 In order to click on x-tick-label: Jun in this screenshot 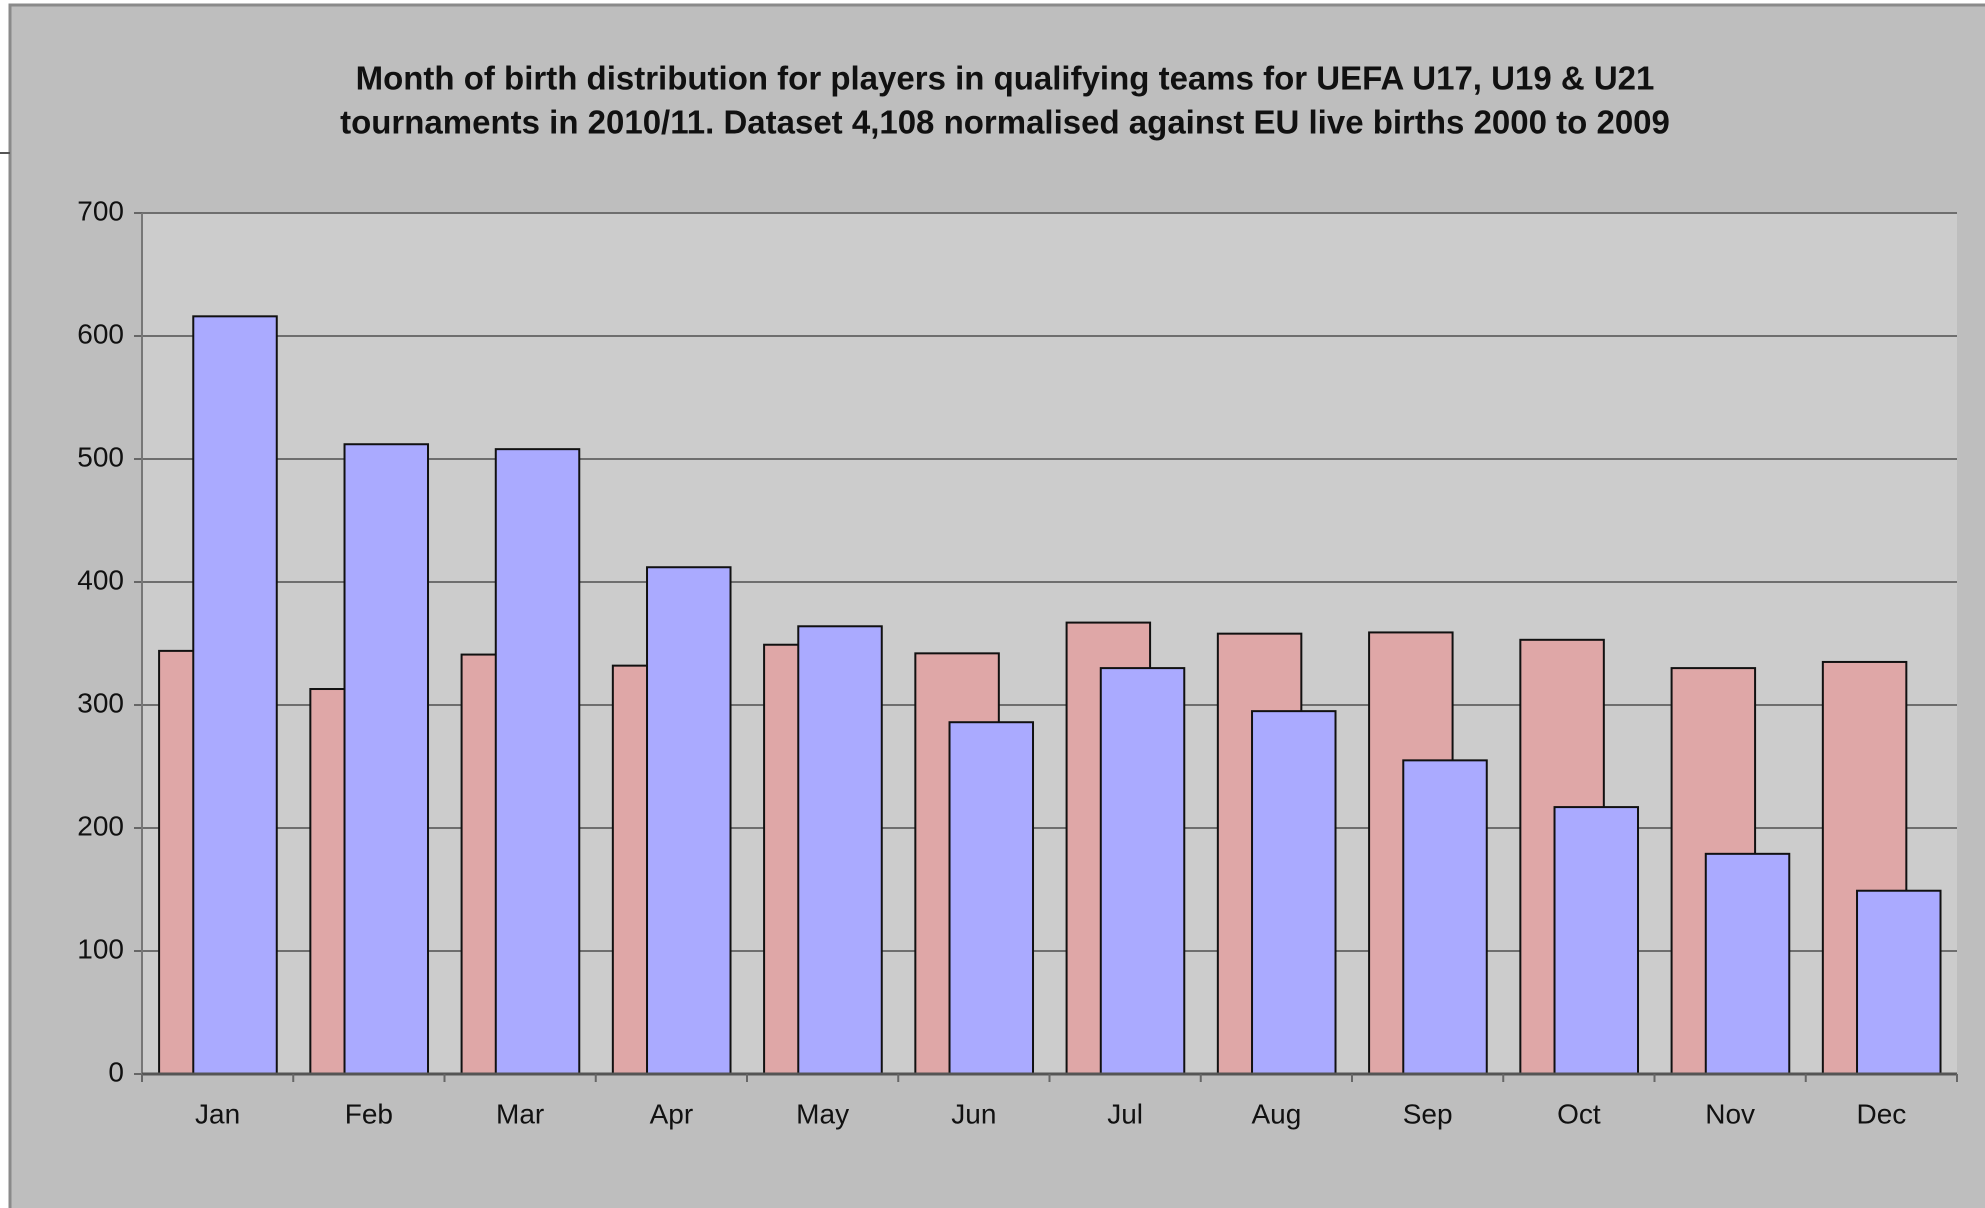, I will do `click(973, 1113)`.